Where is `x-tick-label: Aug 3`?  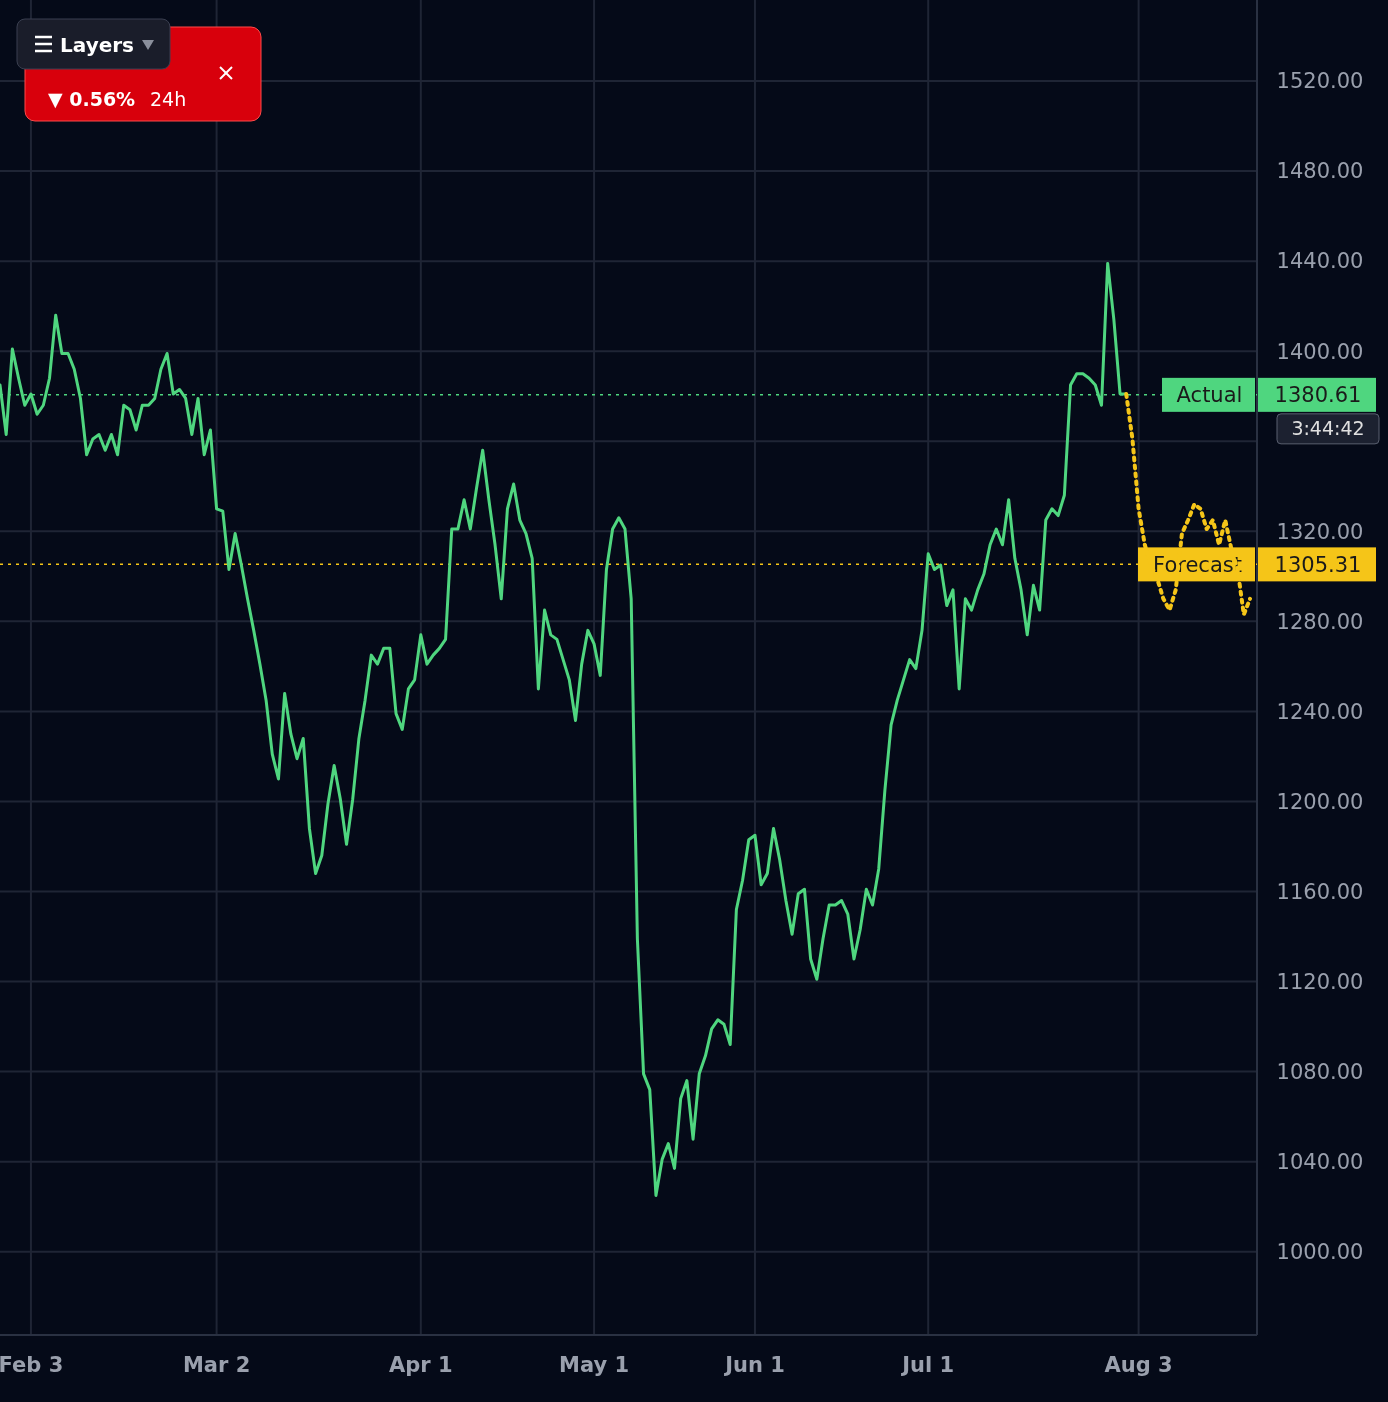 x-tick-label: Aug 3 is located at coordinates (1138, 1365).